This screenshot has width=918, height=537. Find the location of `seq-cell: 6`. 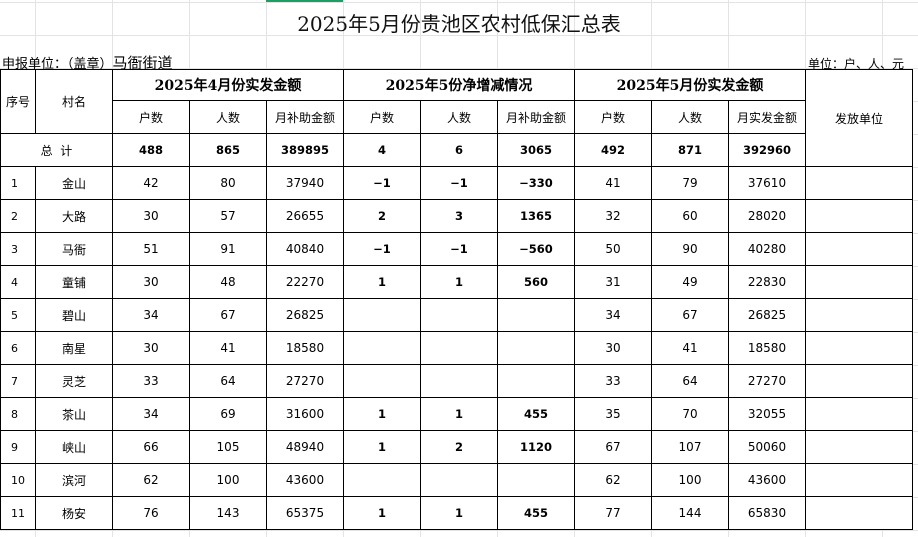

seq-cell: 6 is located at coordinates (18, 348).